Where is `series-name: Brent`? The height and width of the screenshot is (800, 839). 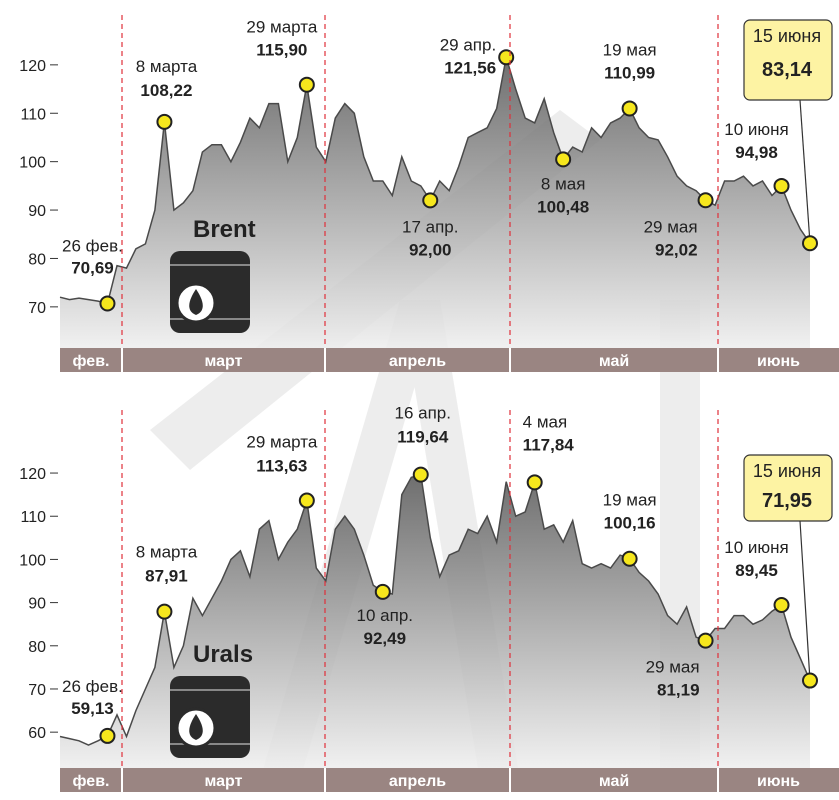
series-name: Brent is located at coordinates (224, 229).